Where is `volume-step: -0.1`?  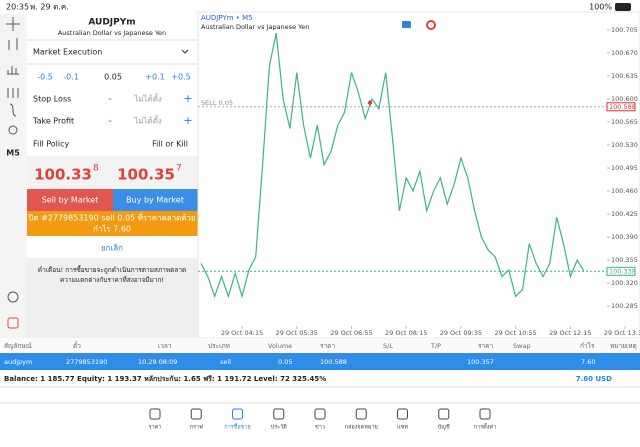 volume-step: -0.1 is located at coordinates (71, 77).